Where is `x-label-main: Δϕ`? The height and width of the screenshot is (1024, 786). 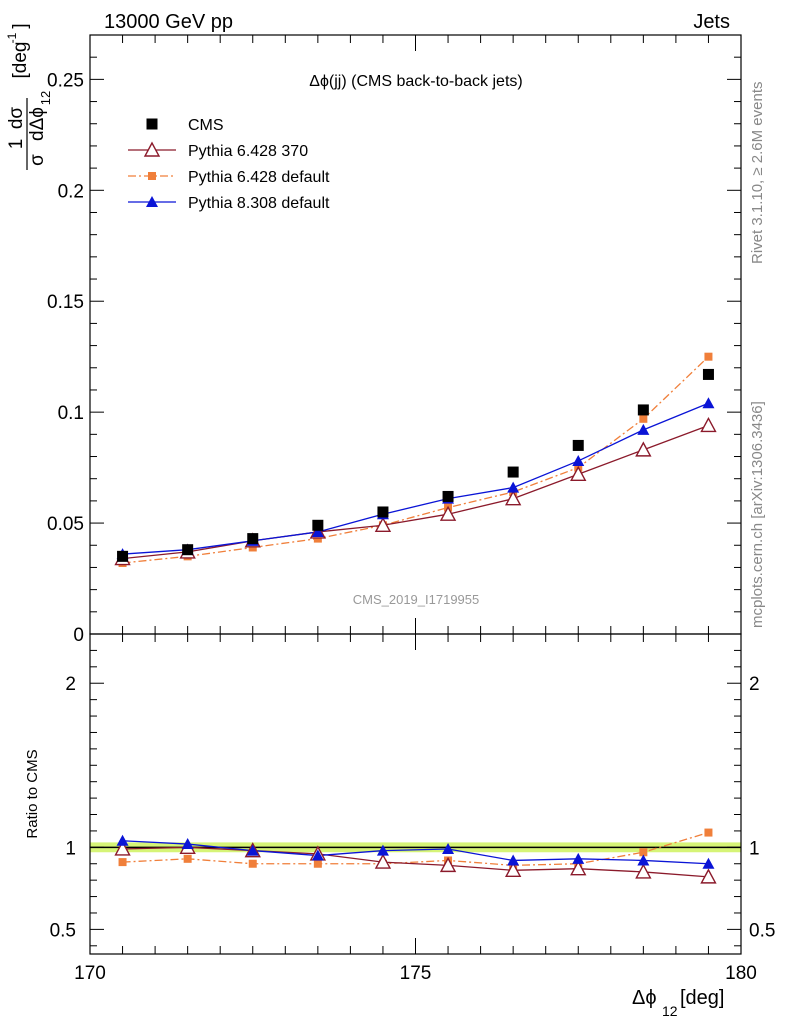 x-label-main: Δϕ is located at coordinates (644, 998).